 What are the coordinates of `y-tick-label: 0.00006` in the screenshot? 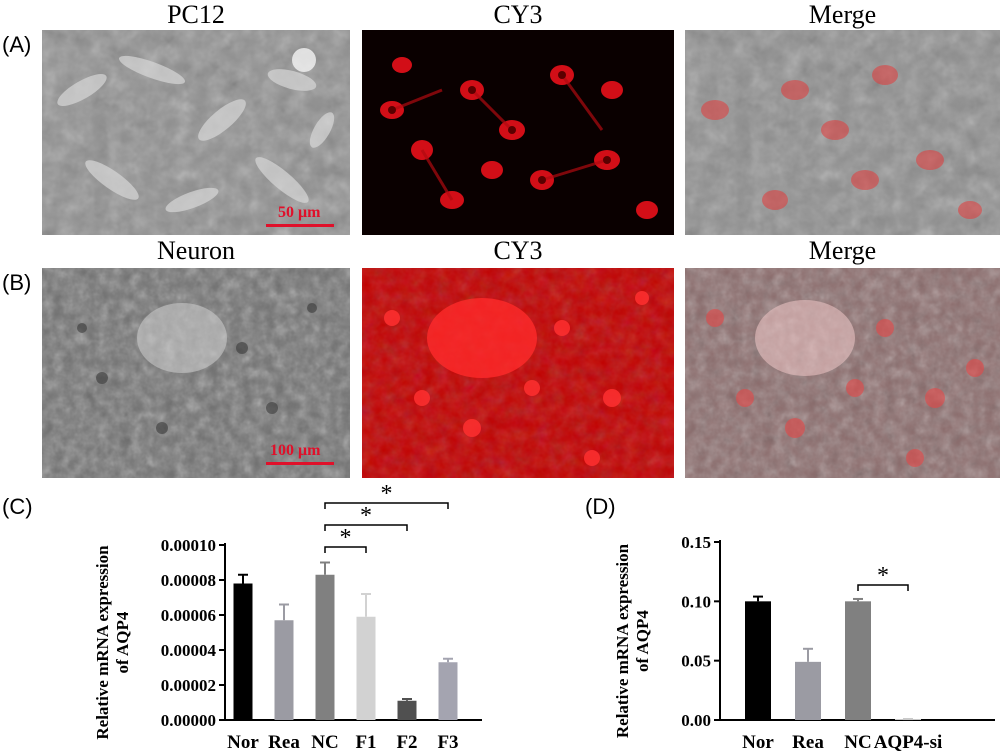 It's located at (188, 615).